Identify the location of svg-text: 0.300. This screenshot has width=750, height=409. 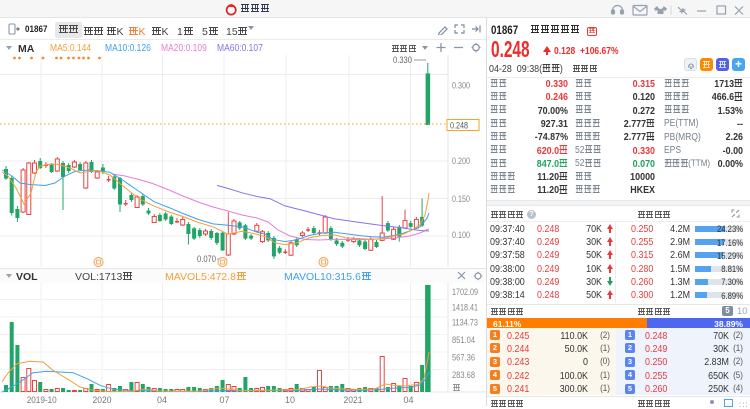
(461, 86).